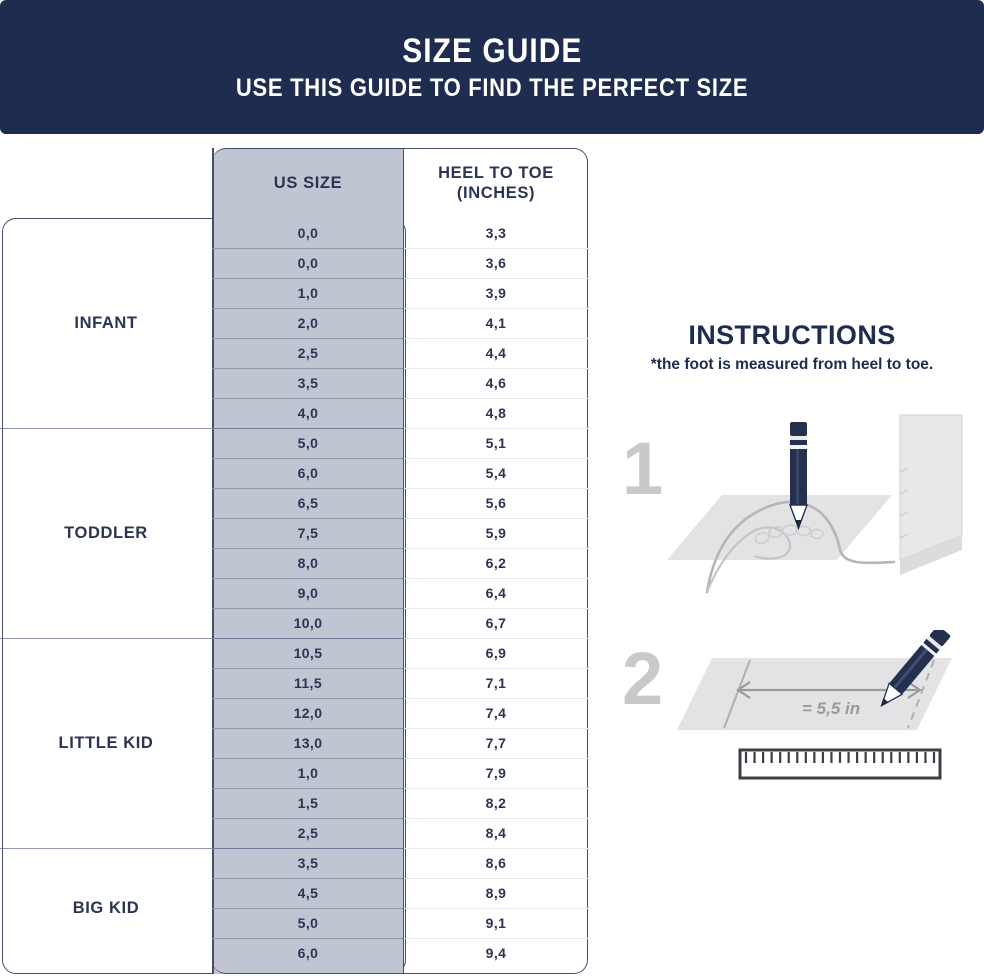  What do you see at coordinates (792, 335) in the screenshot?
I see `instructions-title: INSTRUCTIONS` at bounding box center [792, 335].